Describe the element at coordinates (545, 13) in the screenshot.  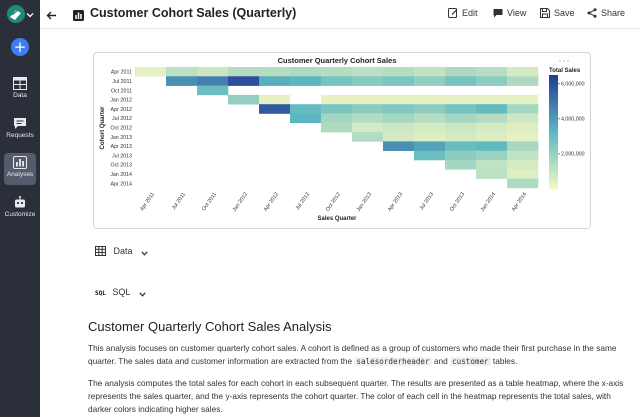
I see `save-icon` at that location.